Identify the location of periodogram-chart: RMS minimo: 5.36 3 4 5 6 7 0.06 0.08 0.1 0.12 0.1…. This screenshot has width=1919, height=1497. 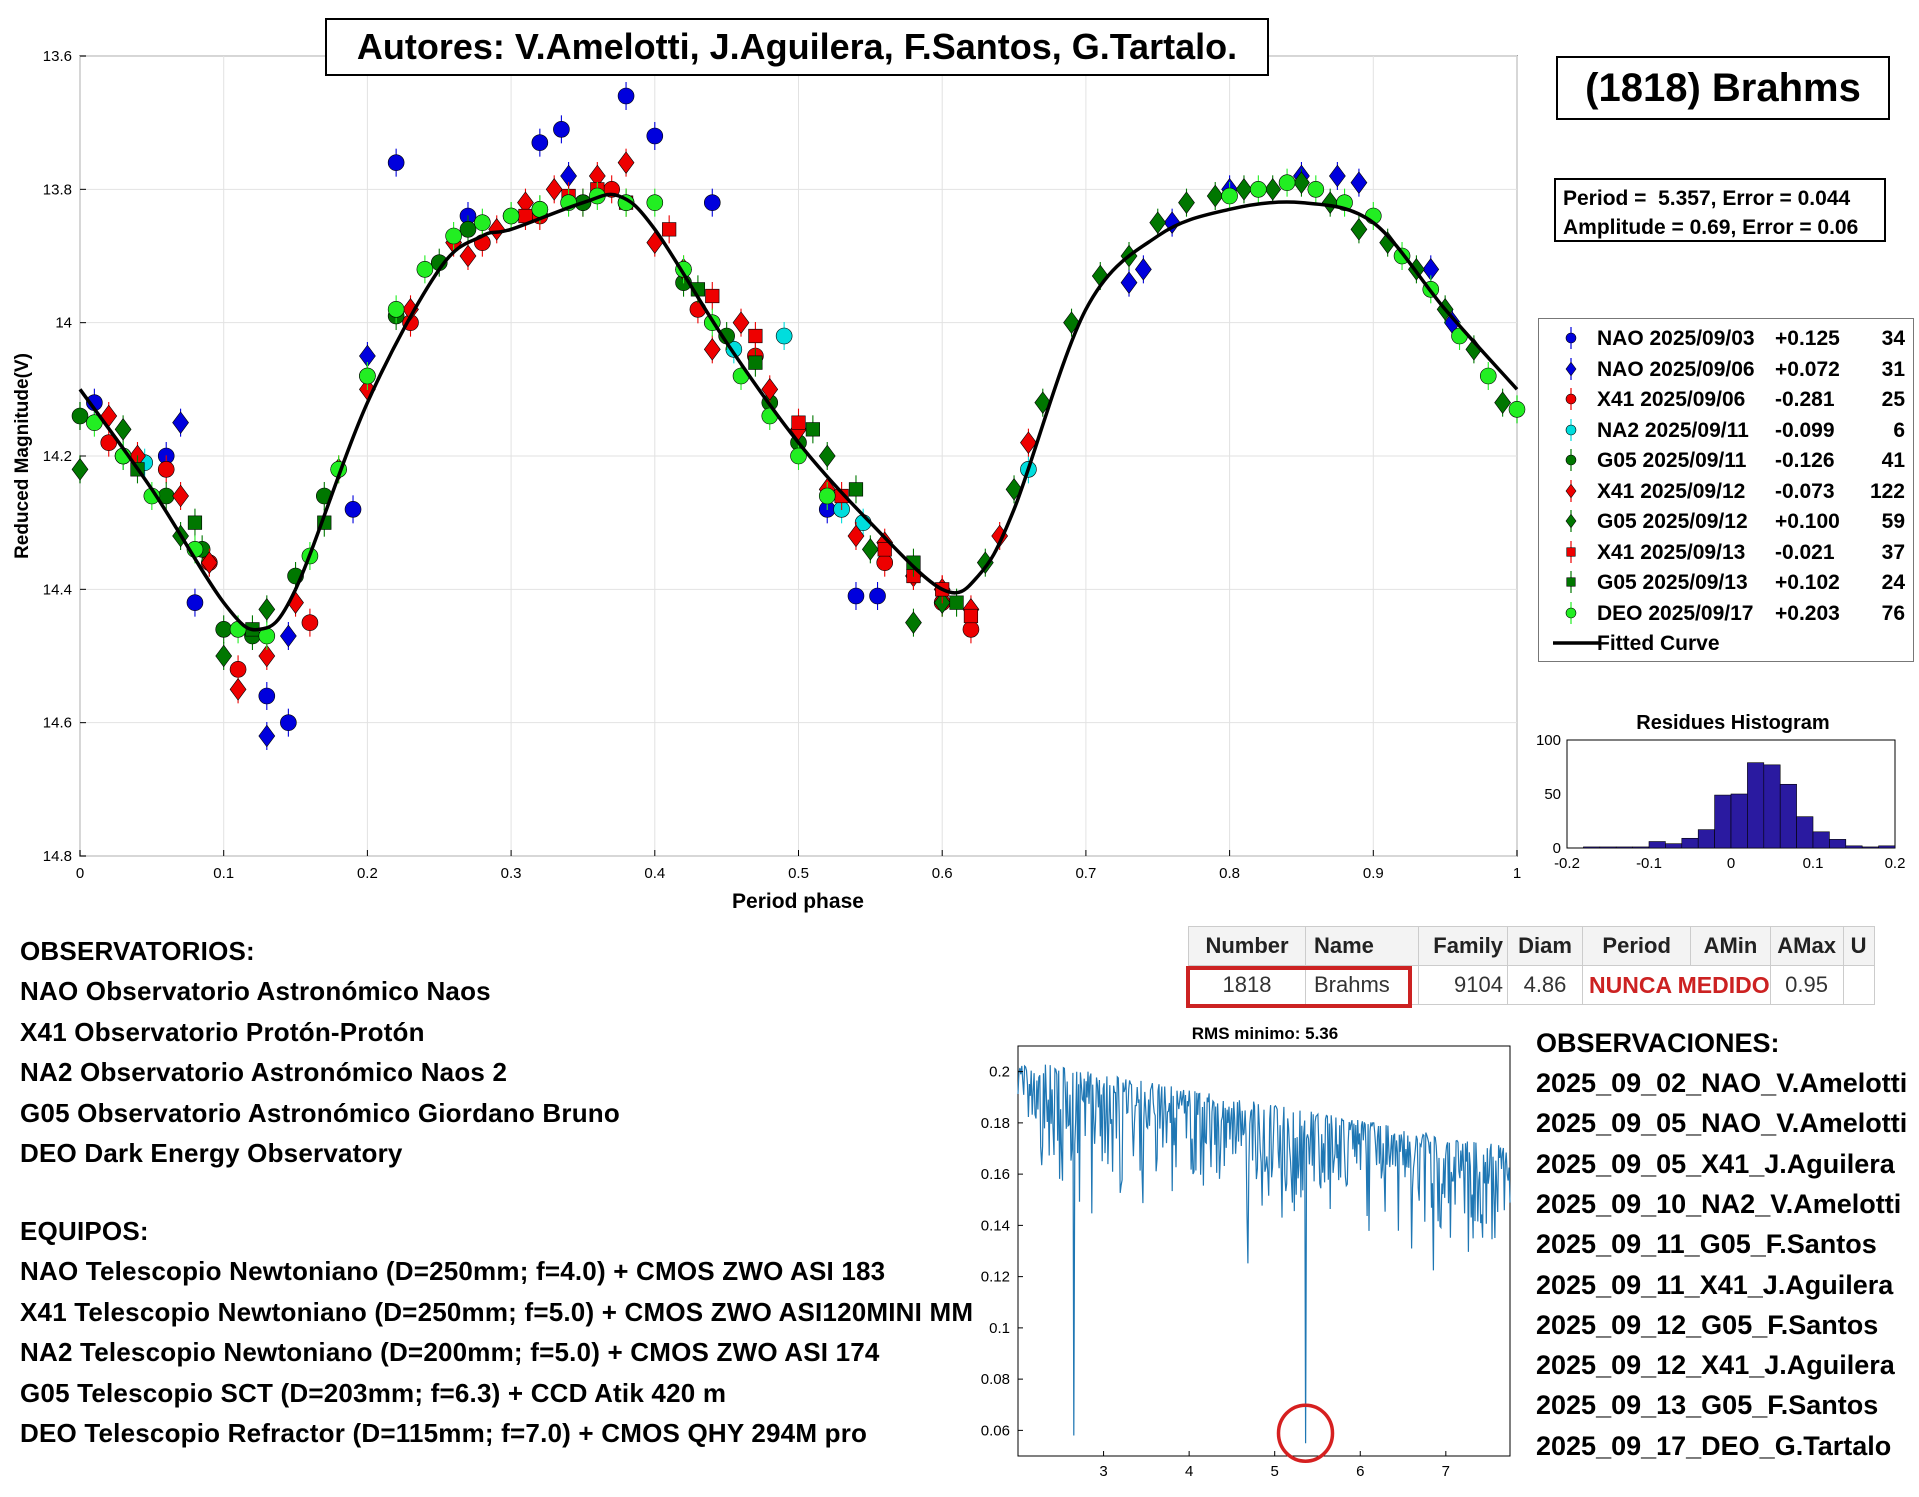
(1246, 1252).